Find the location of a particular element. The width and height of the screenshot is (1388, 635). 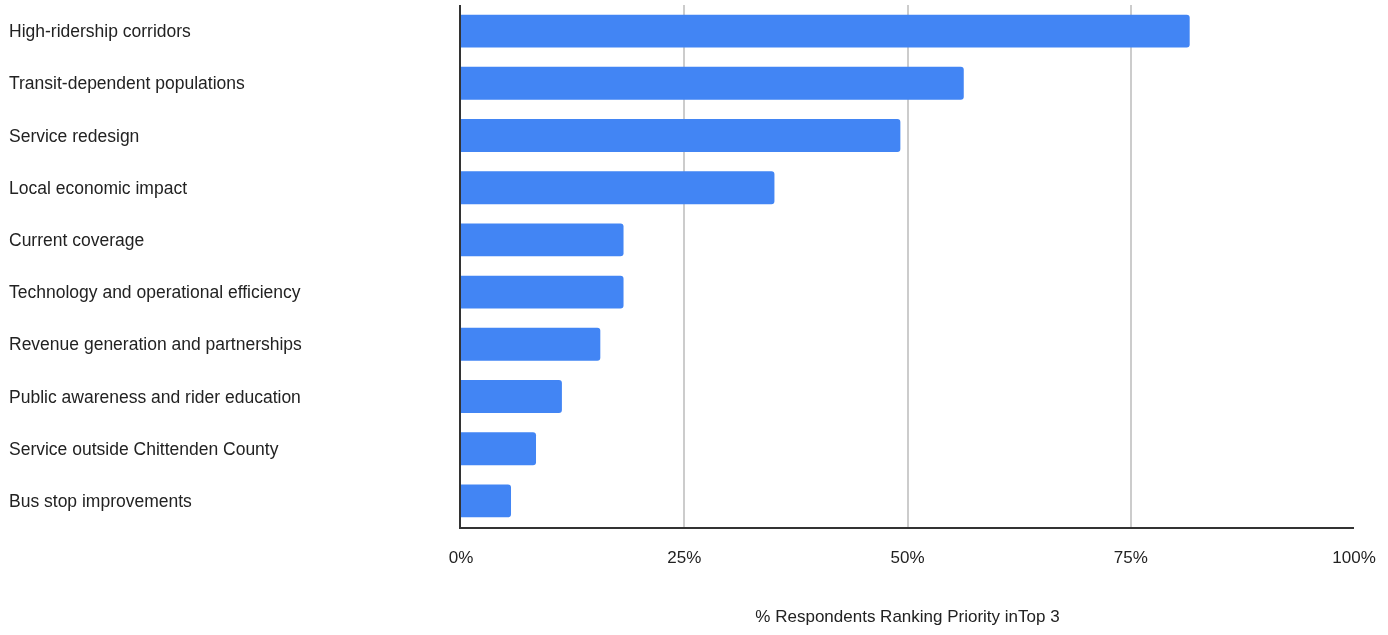

y-tick-label: Technology and operational efficiency is located at coordinates (155, 292).